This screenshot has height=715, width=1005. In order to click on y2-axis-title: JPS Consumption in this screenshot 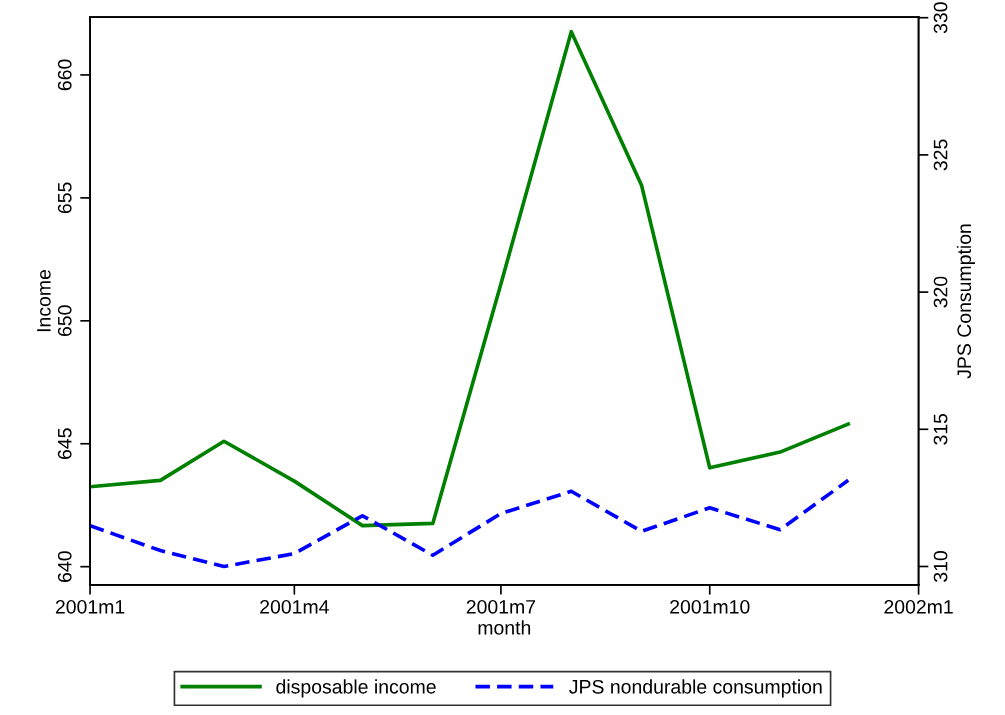, I will do `click(965, 301)`.